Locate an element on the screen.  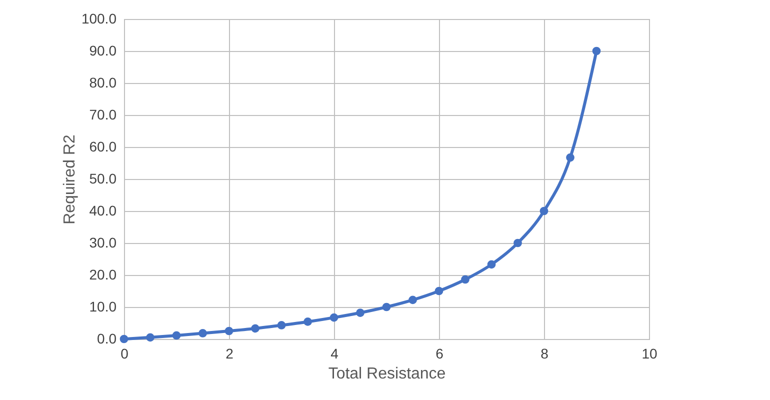
y-tick-label: 50.0 is located at coordinates (103, 178).